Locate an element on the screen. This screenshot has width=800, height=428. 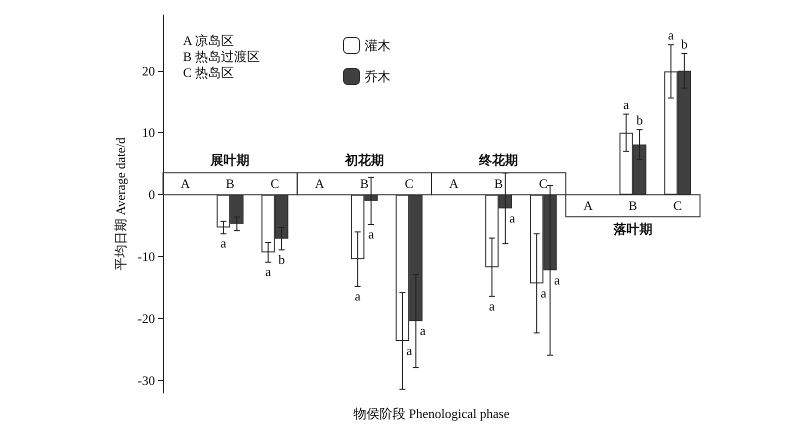
legend-label: 灌木 is located at coordinates (377, 45).